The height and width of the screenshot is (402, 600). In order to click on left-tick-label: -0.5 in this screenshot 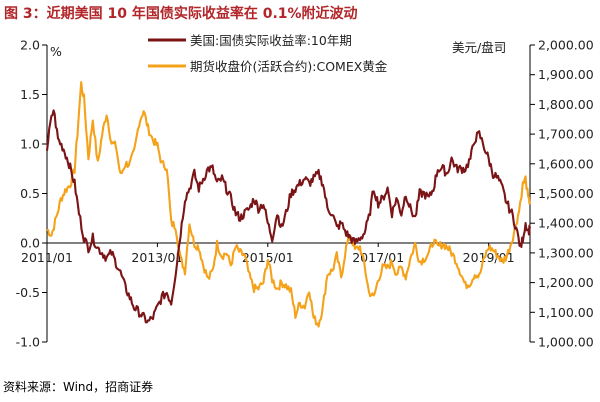, I will do `click(28, 292)`.